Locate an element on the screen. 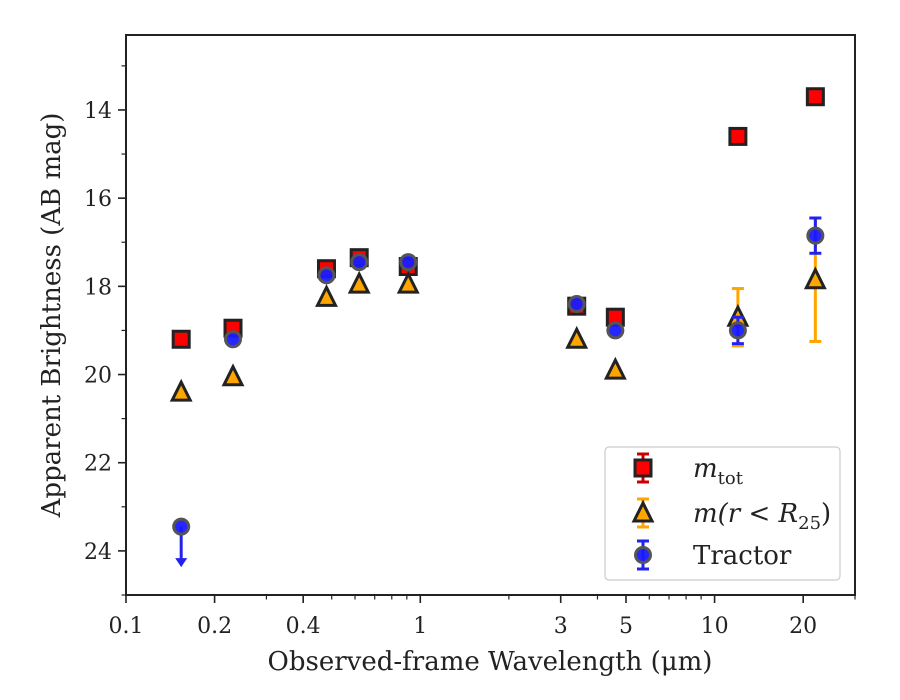  x-tick-label: 5 is located at coordinates (626, 626).